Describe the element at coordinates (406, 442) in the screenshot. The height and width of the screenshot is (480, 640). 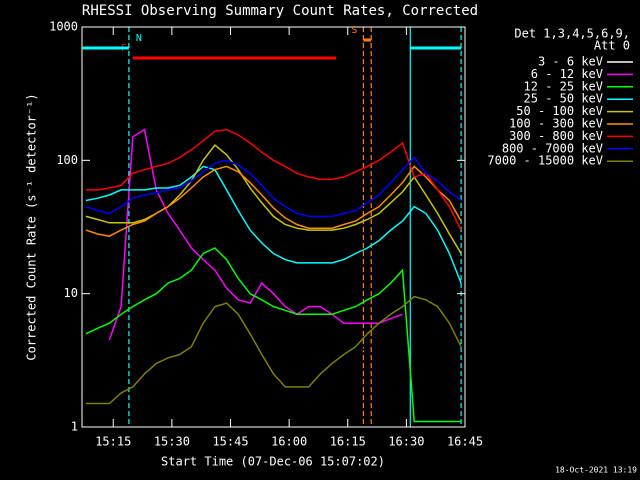
I see `x-tick-label: 16:30` at that location.